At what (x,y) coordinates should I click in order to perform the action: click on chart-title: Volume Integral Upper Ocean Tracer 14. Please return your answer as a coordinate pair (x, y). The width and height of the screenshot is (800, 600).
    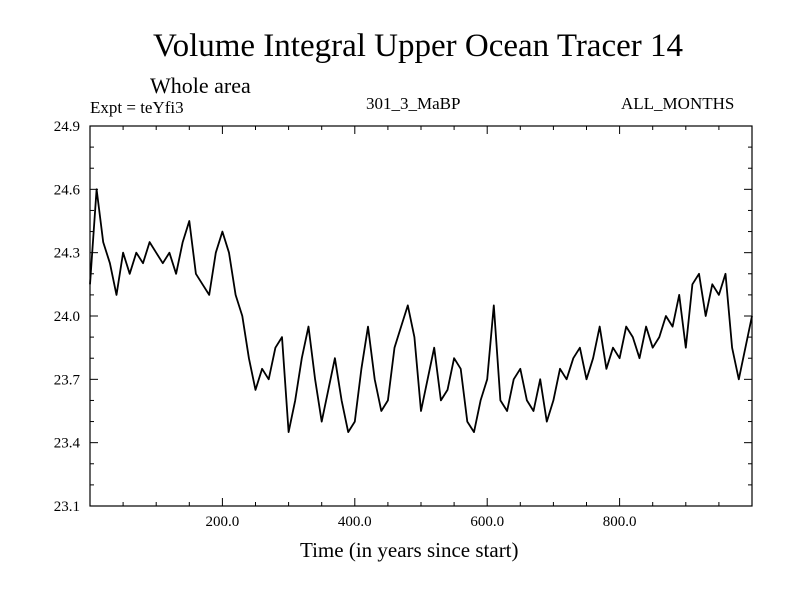
    Looking at the image, I should click on (418, 46).